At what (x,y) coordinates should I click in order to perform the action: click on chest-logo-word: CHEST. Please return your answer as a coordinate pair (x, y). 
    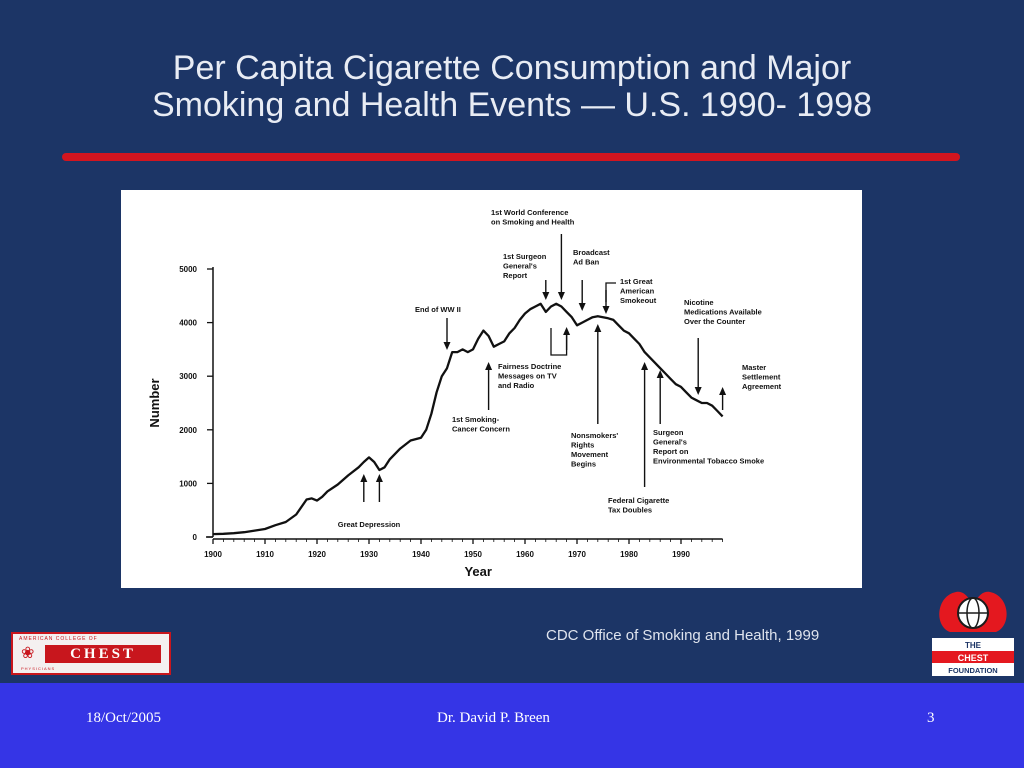
    Looking at the image, I should click on (103, 654).